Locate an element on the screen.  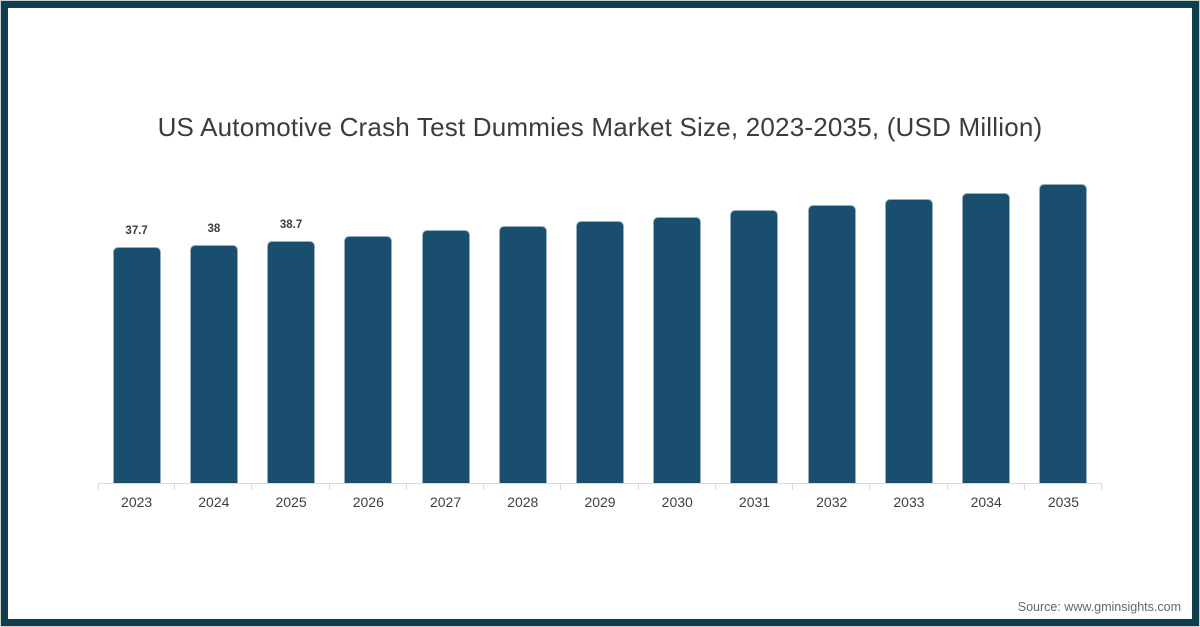
x-axis-label: 2028 is located at coordinates (523, 502).